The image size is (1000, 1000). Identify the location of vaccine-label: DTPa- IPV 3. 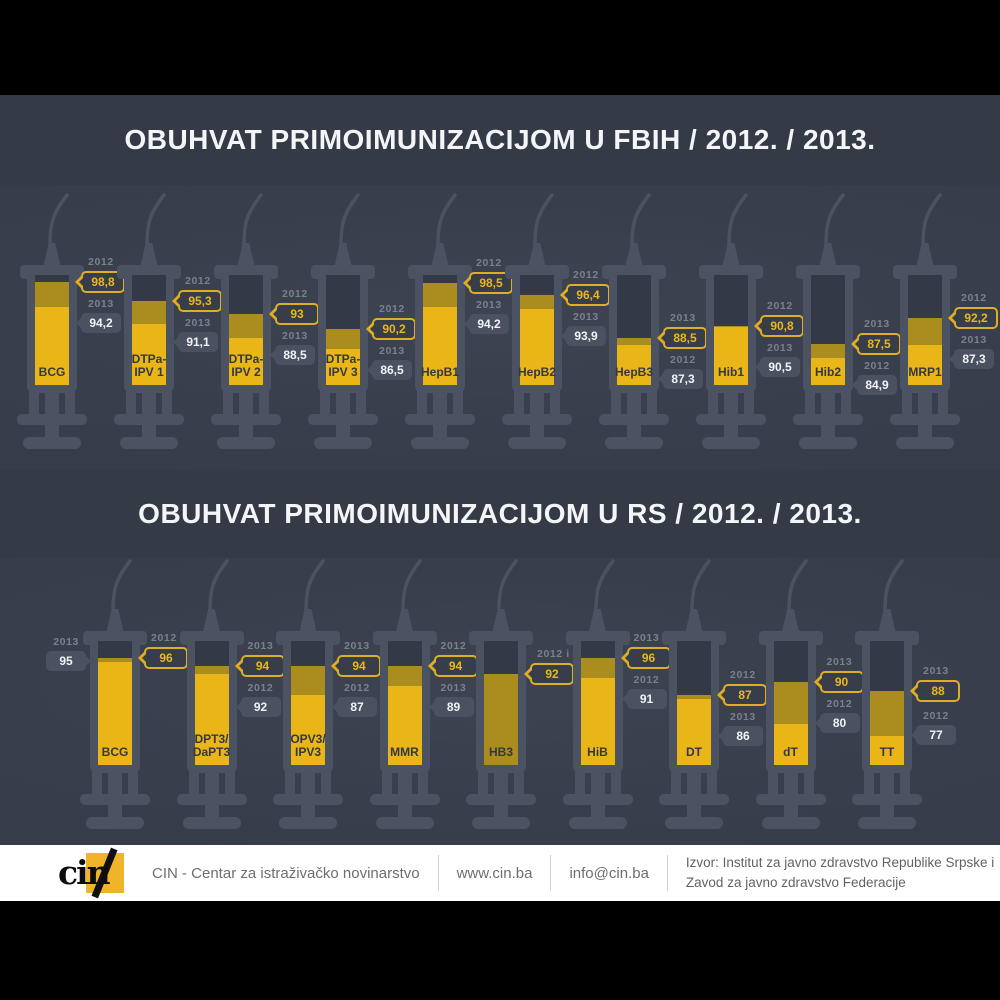
(343, 366).